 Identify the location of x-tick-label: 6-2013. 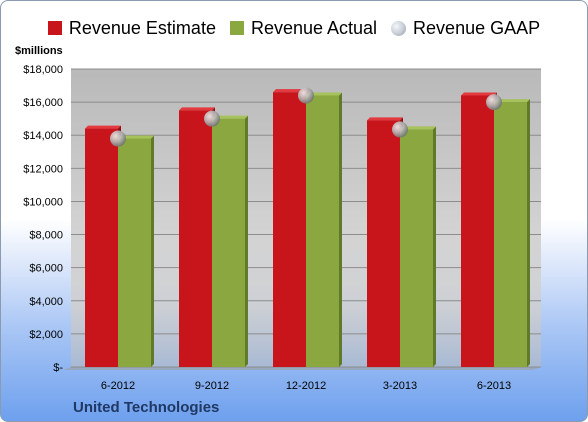
(494, 386).